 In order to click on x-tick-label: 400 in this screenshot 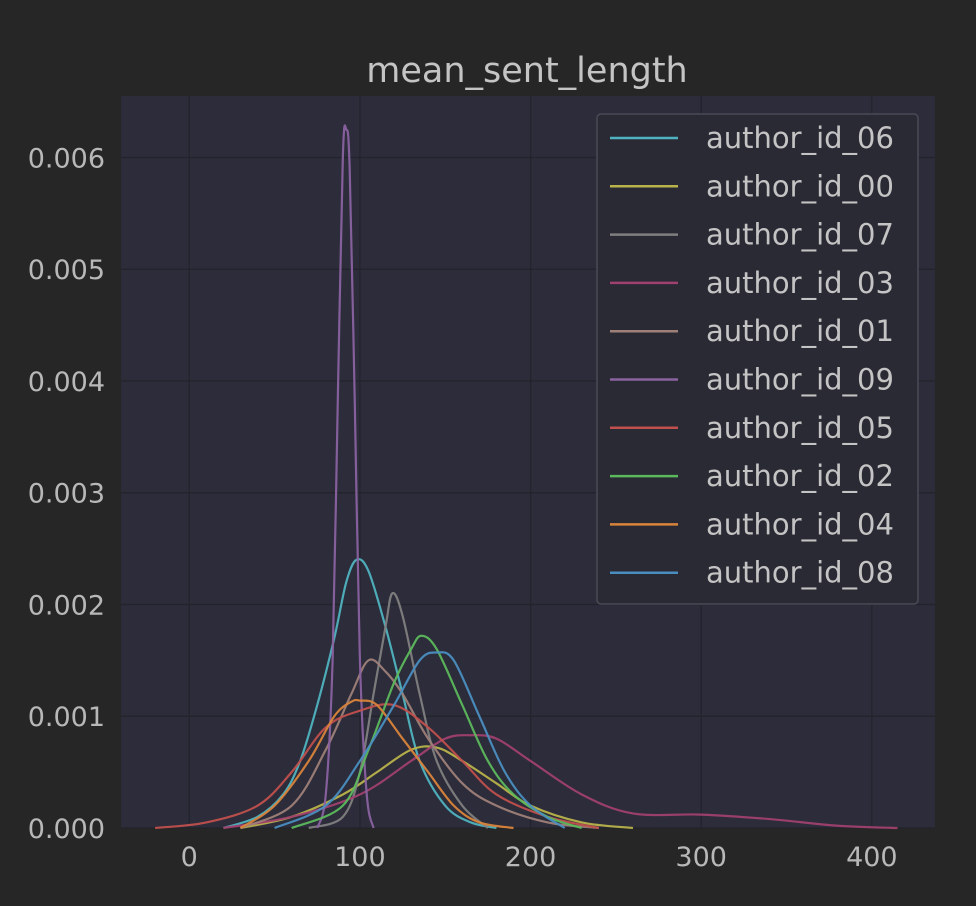, I will do `click(872, 857)`.